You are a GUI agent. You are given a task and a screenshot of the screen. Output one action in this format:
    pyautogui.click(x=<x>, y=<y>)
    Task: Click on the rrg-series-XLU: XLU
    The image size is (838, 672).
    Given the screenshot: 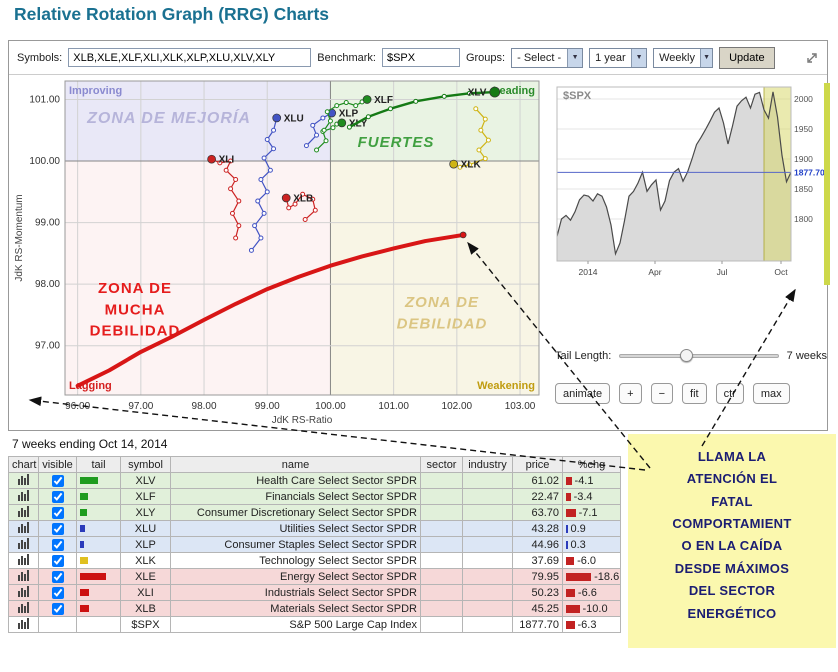 What is the action you would take?
    pyautogui.click(x=276, y=183)
    